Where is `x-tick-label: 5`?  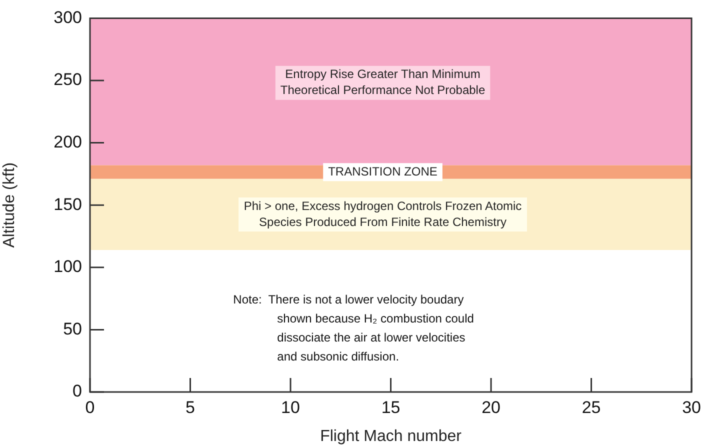
x-tick-label: 5 is located at coordinates (190, 407).